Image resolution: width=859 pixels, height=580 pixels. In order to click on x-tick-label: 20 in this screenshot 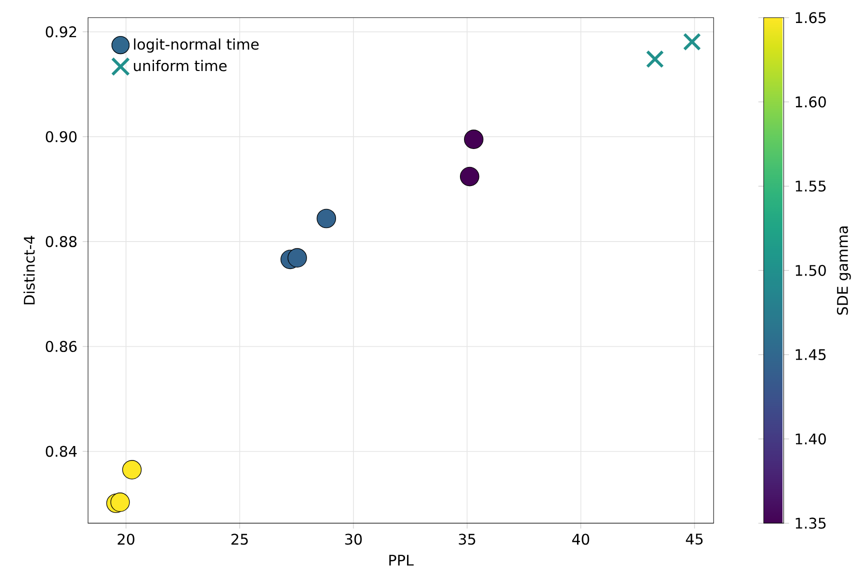, I will do `click(126, 539)`.